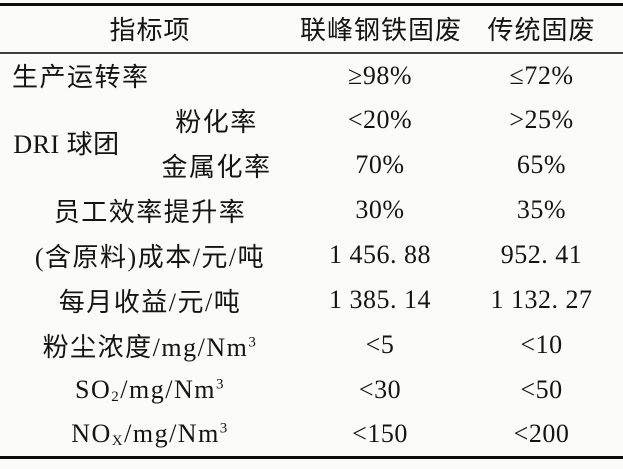 The image size is (623, 469). What do you see at coordinates (380, 389) in the screenshot?
I see `cell-value: <30` at bounding box center [380, 389].